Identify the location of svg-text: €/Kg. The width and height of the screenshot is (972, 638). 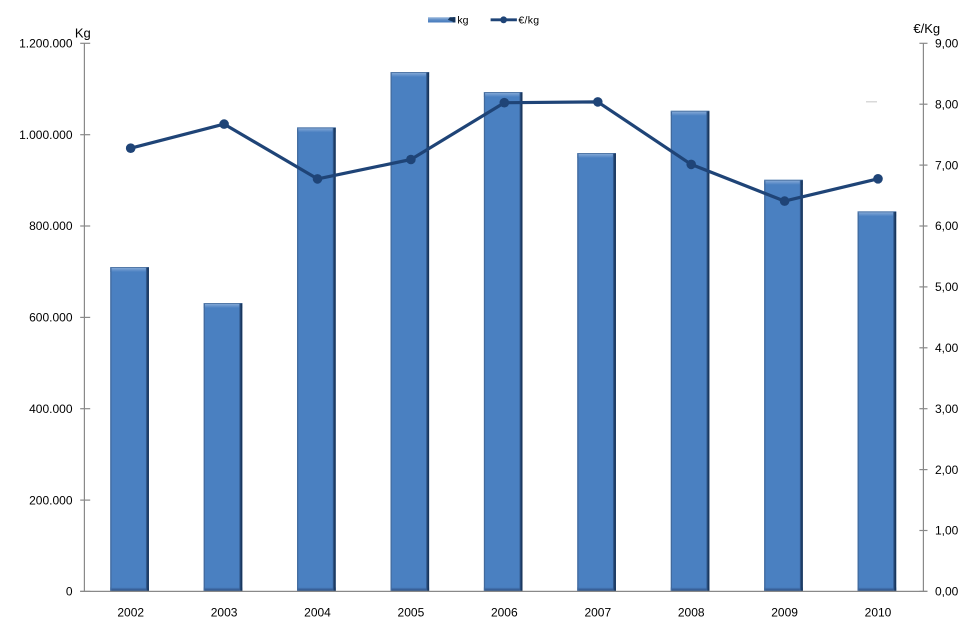
(926, 28).